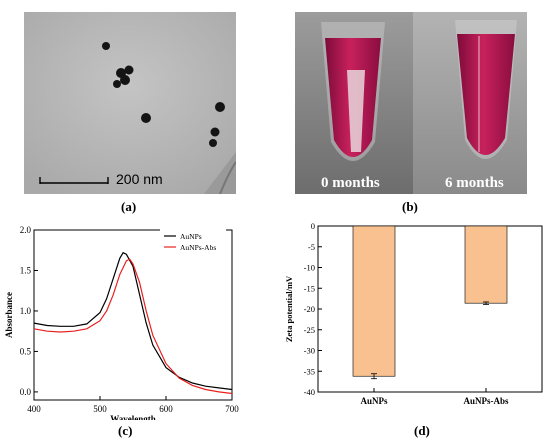 The image size is (550, 445). Describe the element at coordinates (166, 409) in the screenshot. I see `x-tick-label: 600` at that location.